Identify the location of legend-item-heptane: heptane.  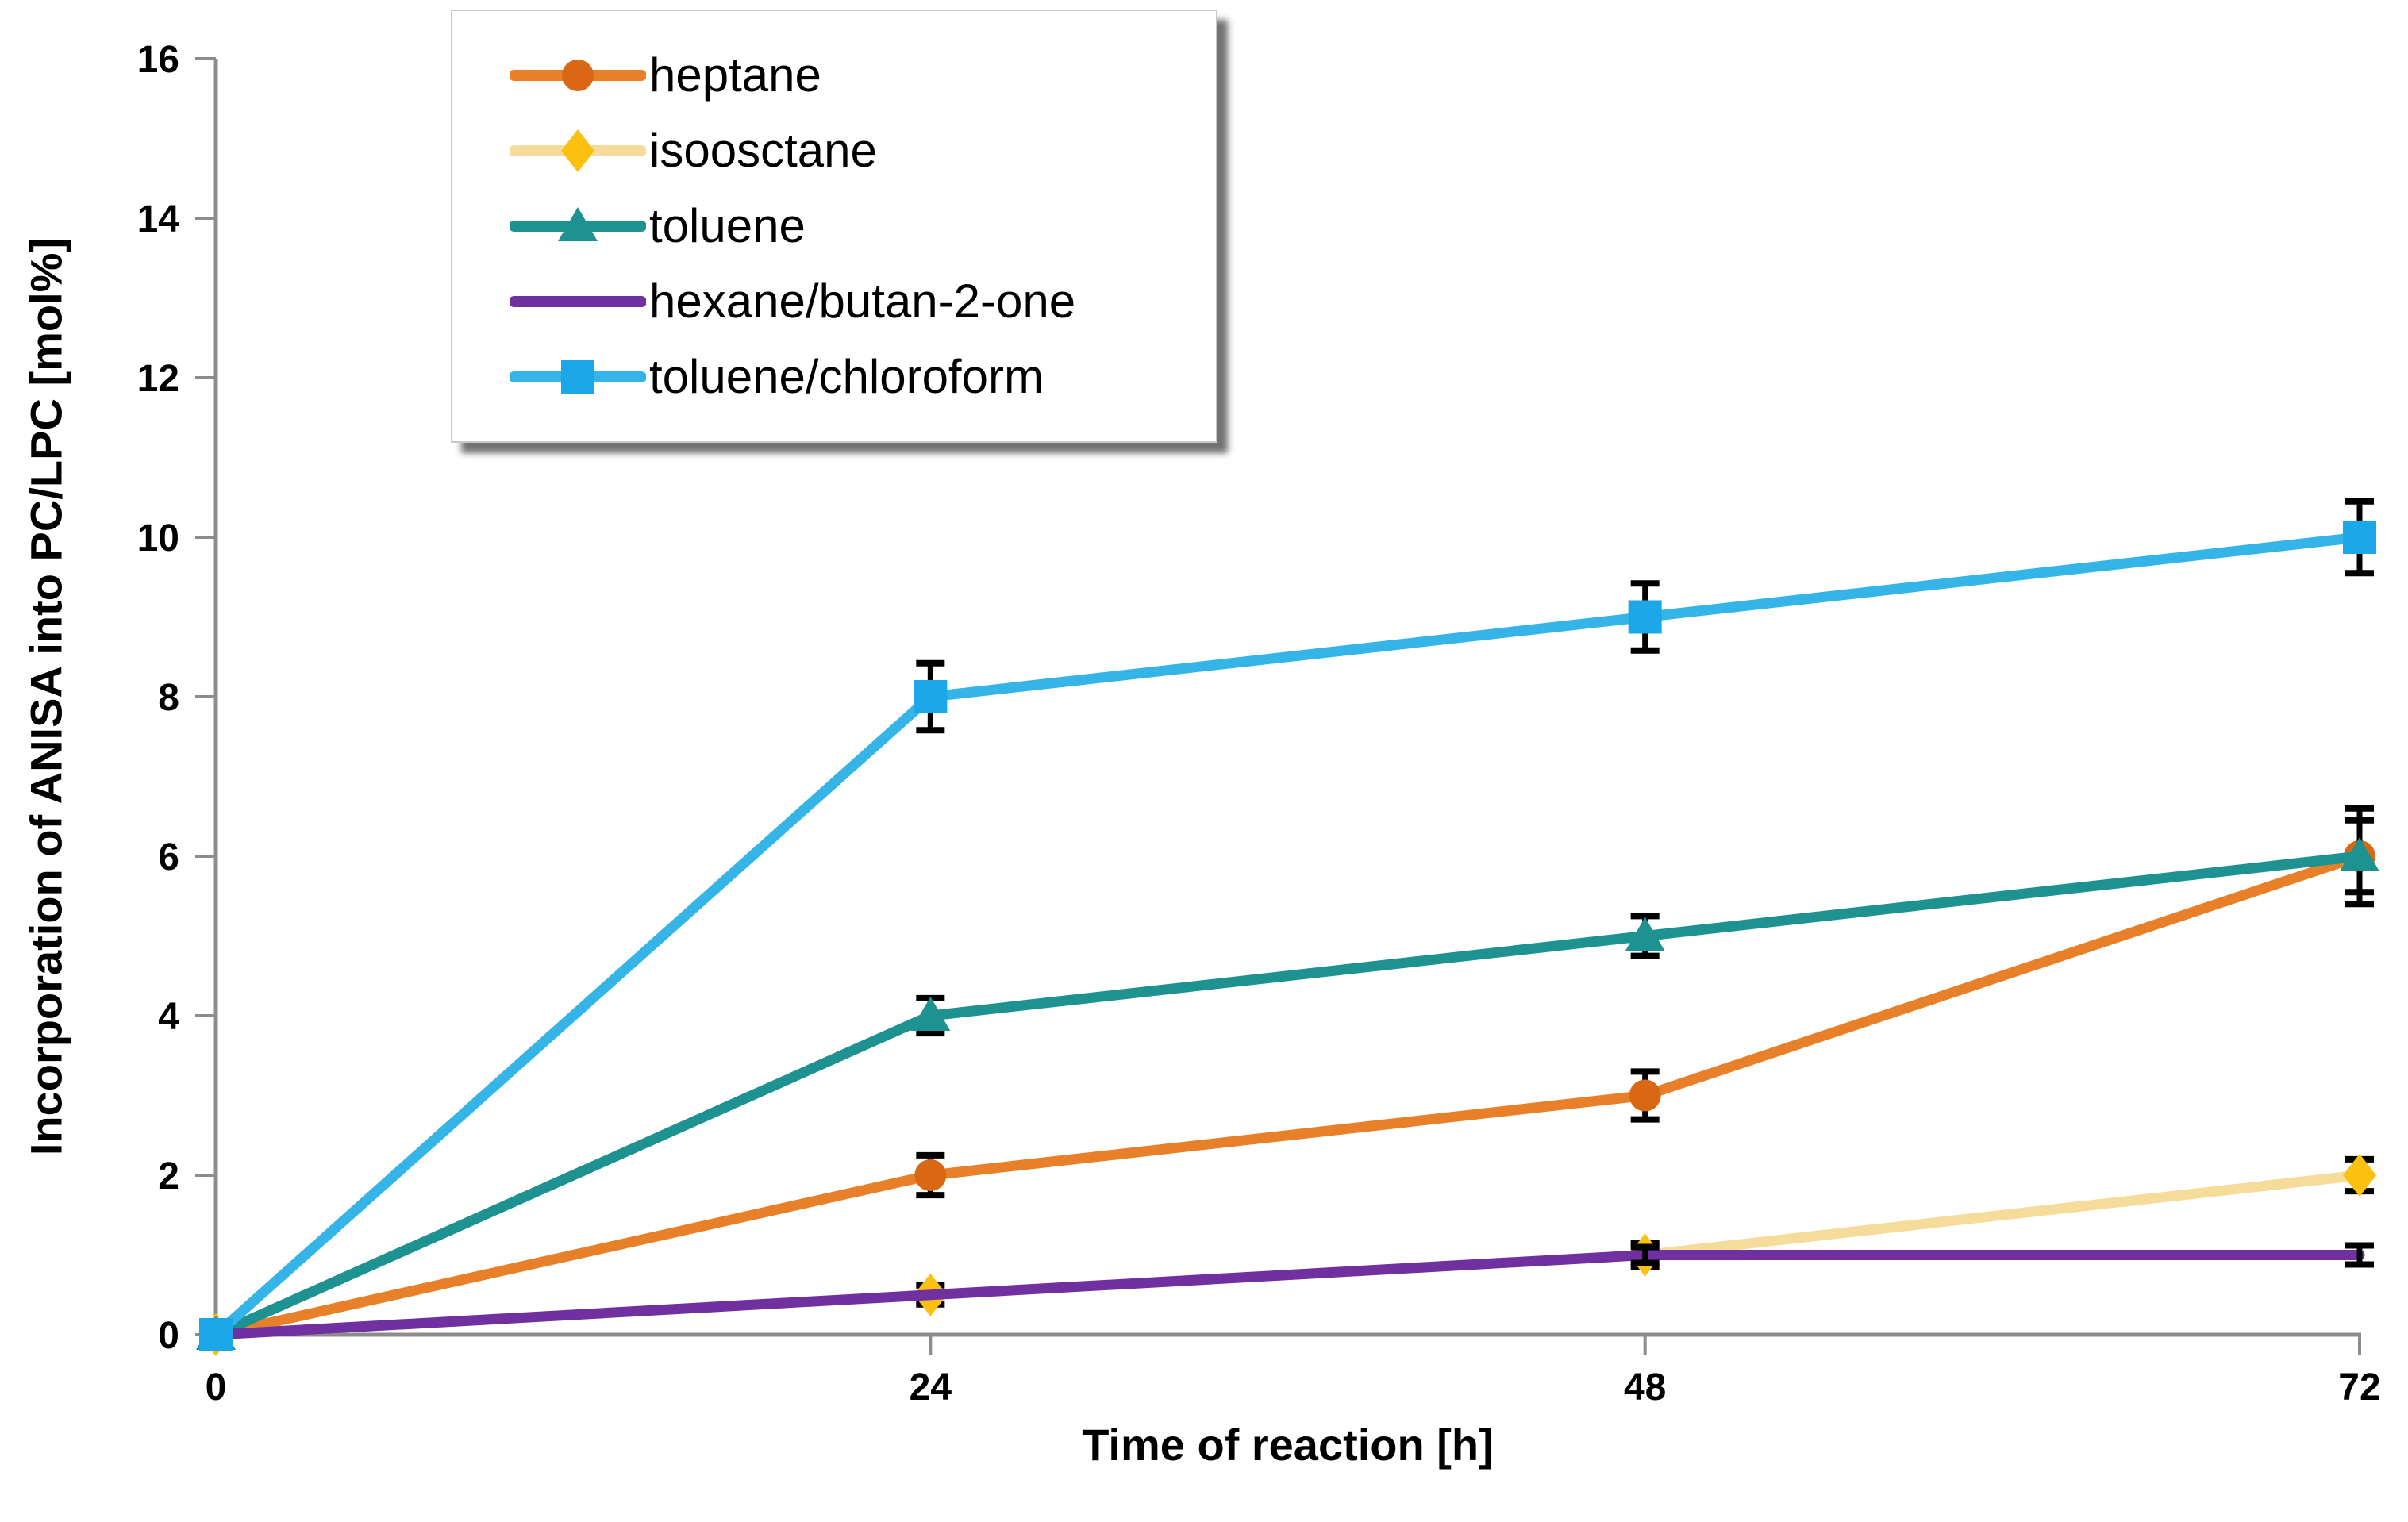
(863, 75).